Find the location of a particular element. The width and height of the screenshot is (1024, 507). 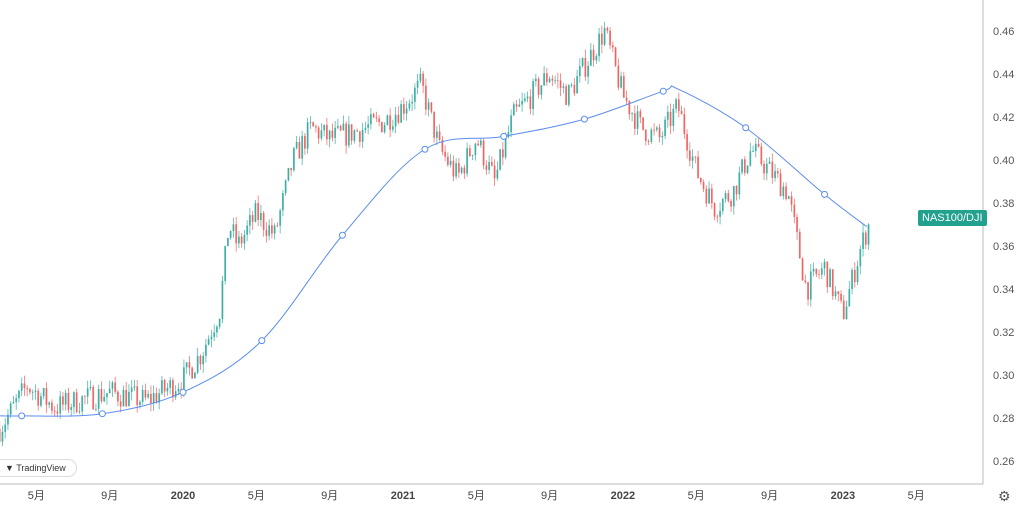

price-tick: 0.28 is located at coordinates (1003, 419).